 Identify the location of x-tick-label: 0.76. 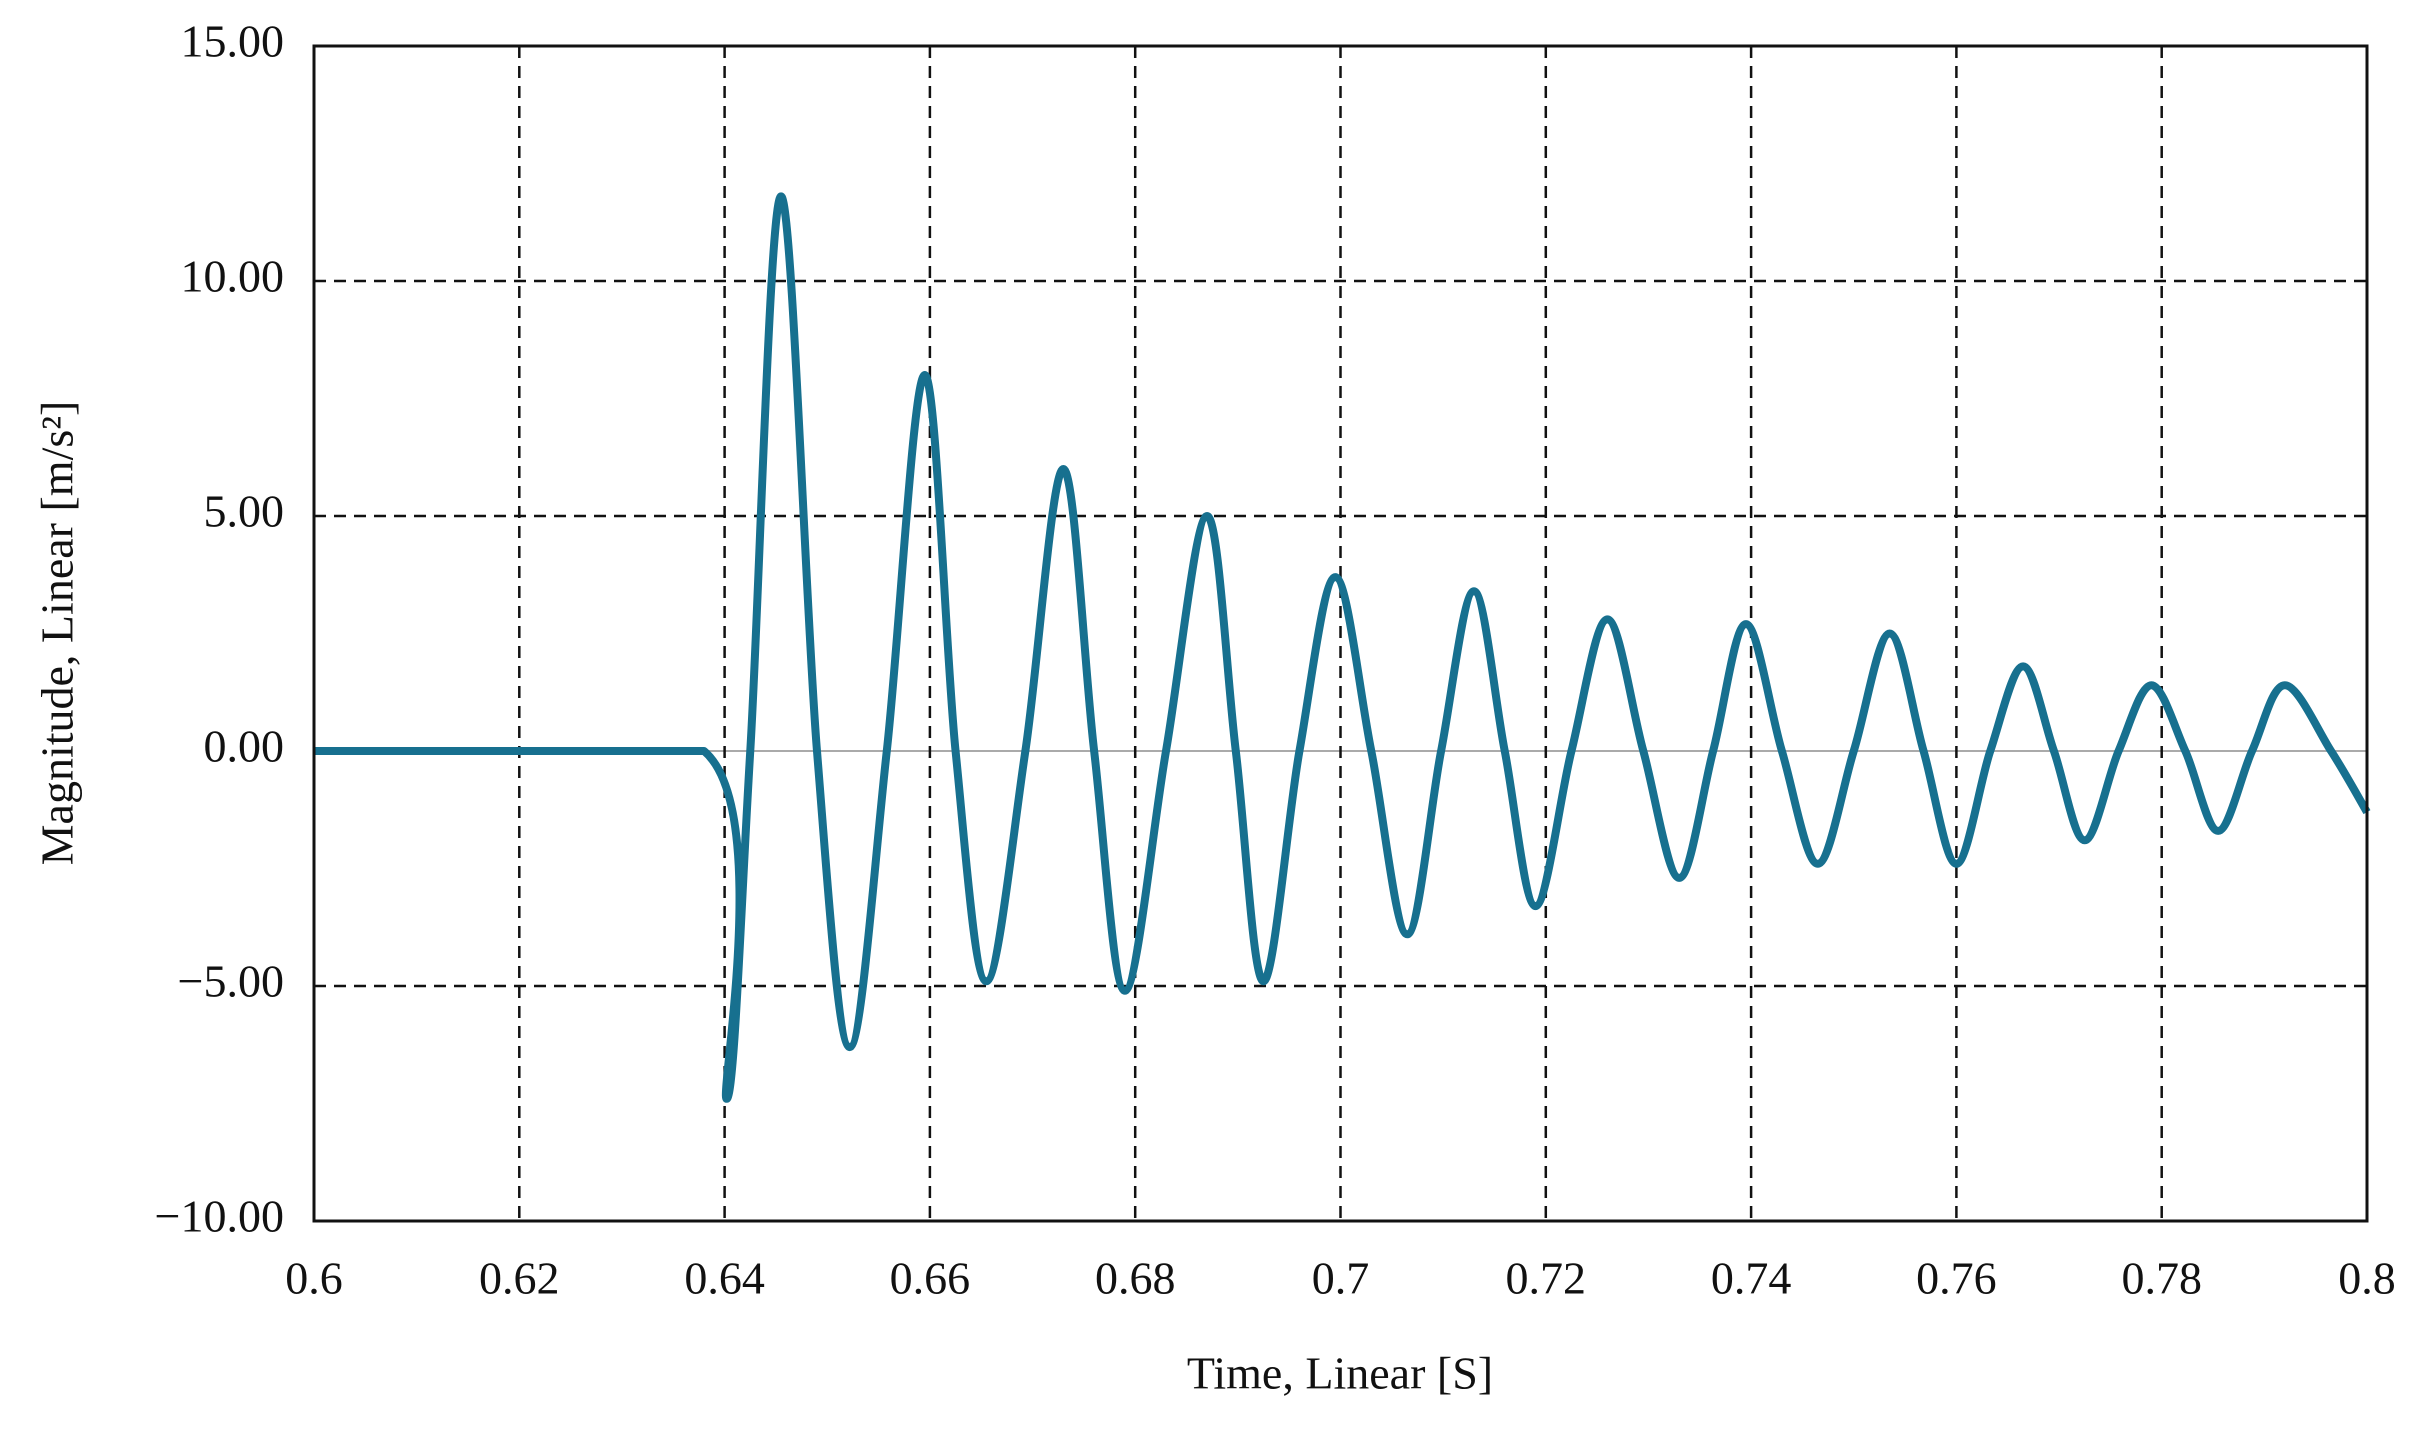
(1956, 1278).